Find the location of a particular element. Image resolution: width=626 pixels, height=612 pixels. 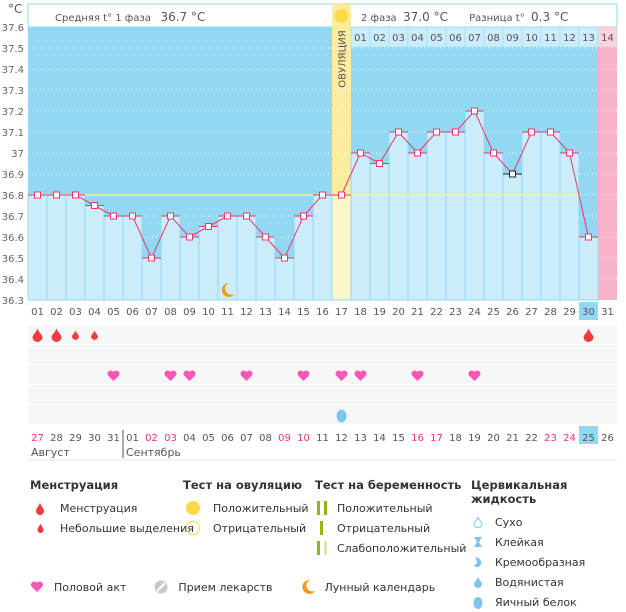

legend-label: Менструация is located at coordinates (99, 508).